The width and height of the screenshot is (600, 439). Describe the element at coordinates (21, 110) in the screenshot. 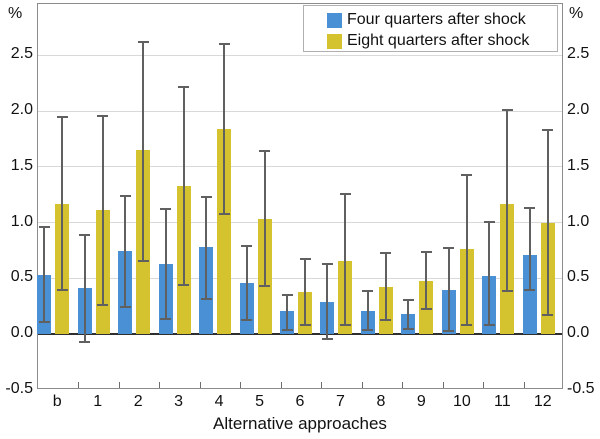

I see `y-tick-label: 2.0` at that location.